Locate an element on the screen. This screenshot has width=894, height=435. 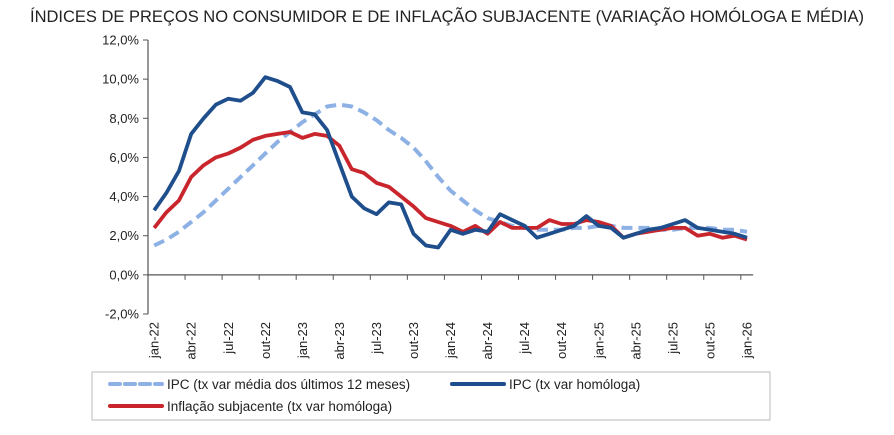
x-tick-label: jan-23 is located at coordinates (302, 340).